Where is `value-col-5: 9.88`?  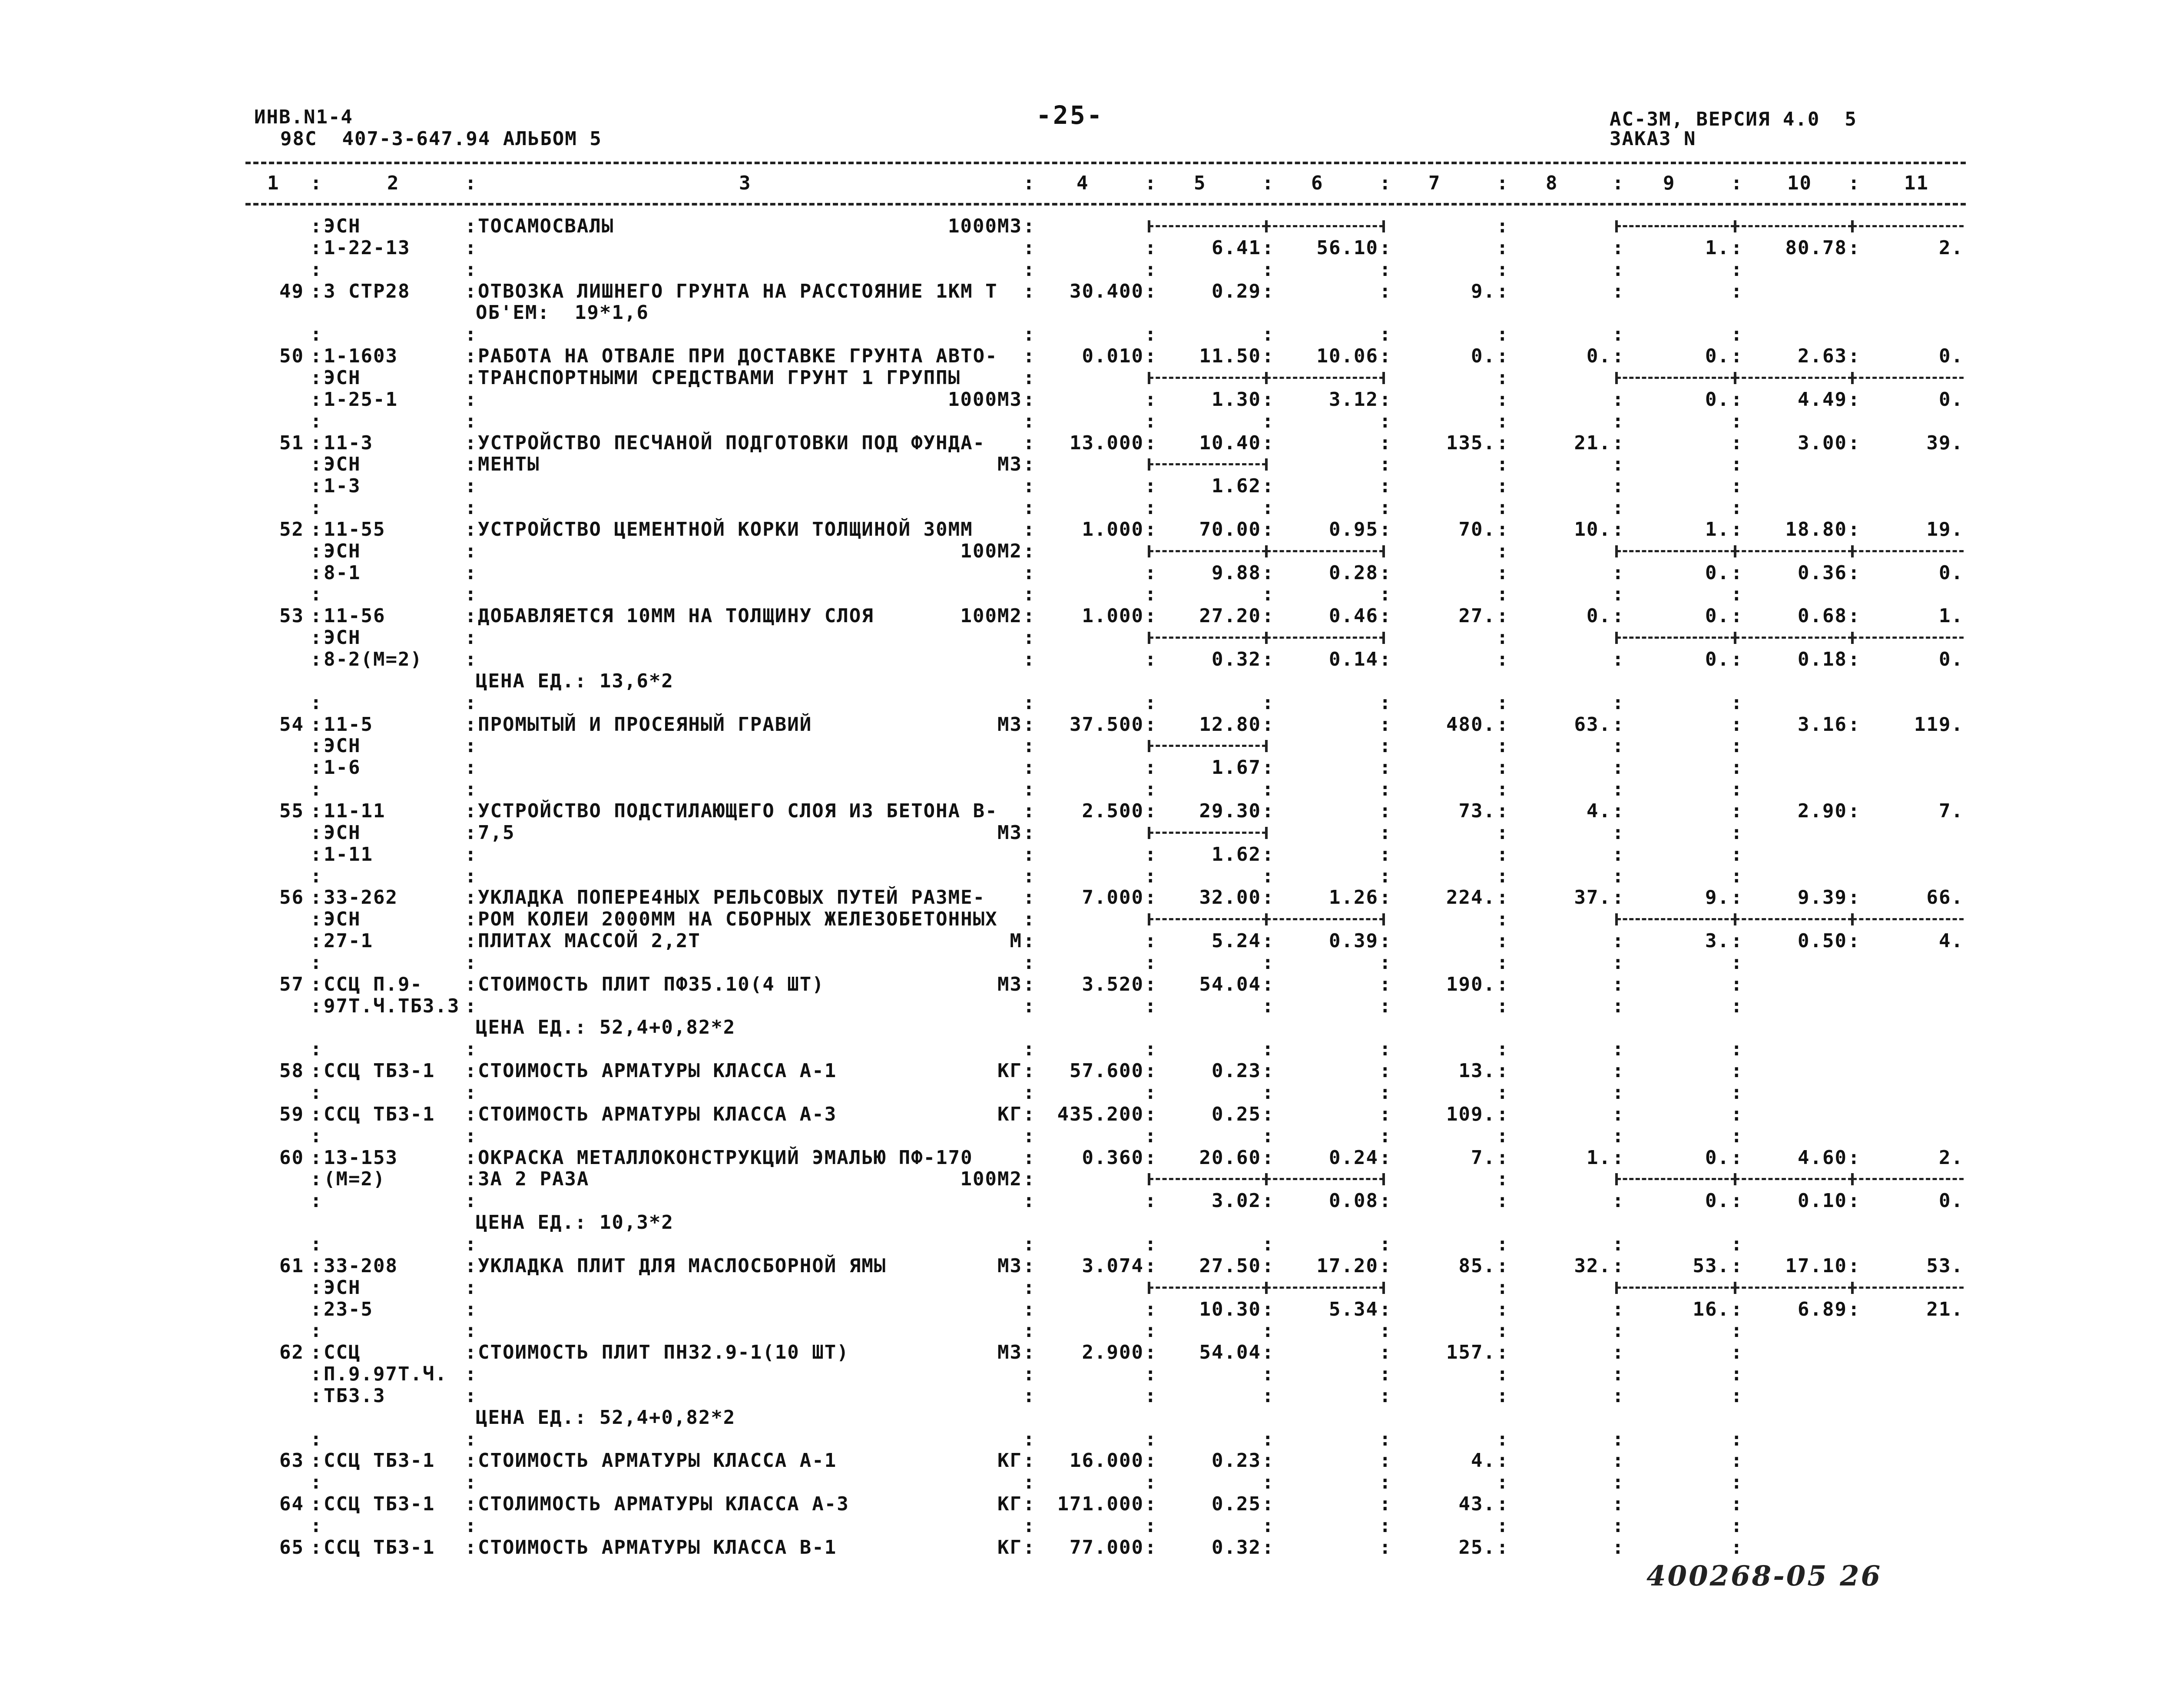
value-col-5: 9.88 is located at coordinates (1236, 573).